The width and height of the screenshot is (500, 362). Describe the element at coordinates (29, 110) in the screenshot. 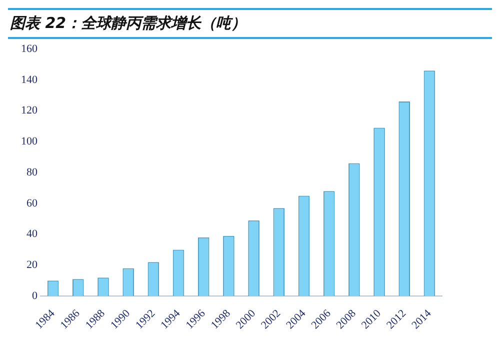

I see `y-tick-label: 120` at that location.